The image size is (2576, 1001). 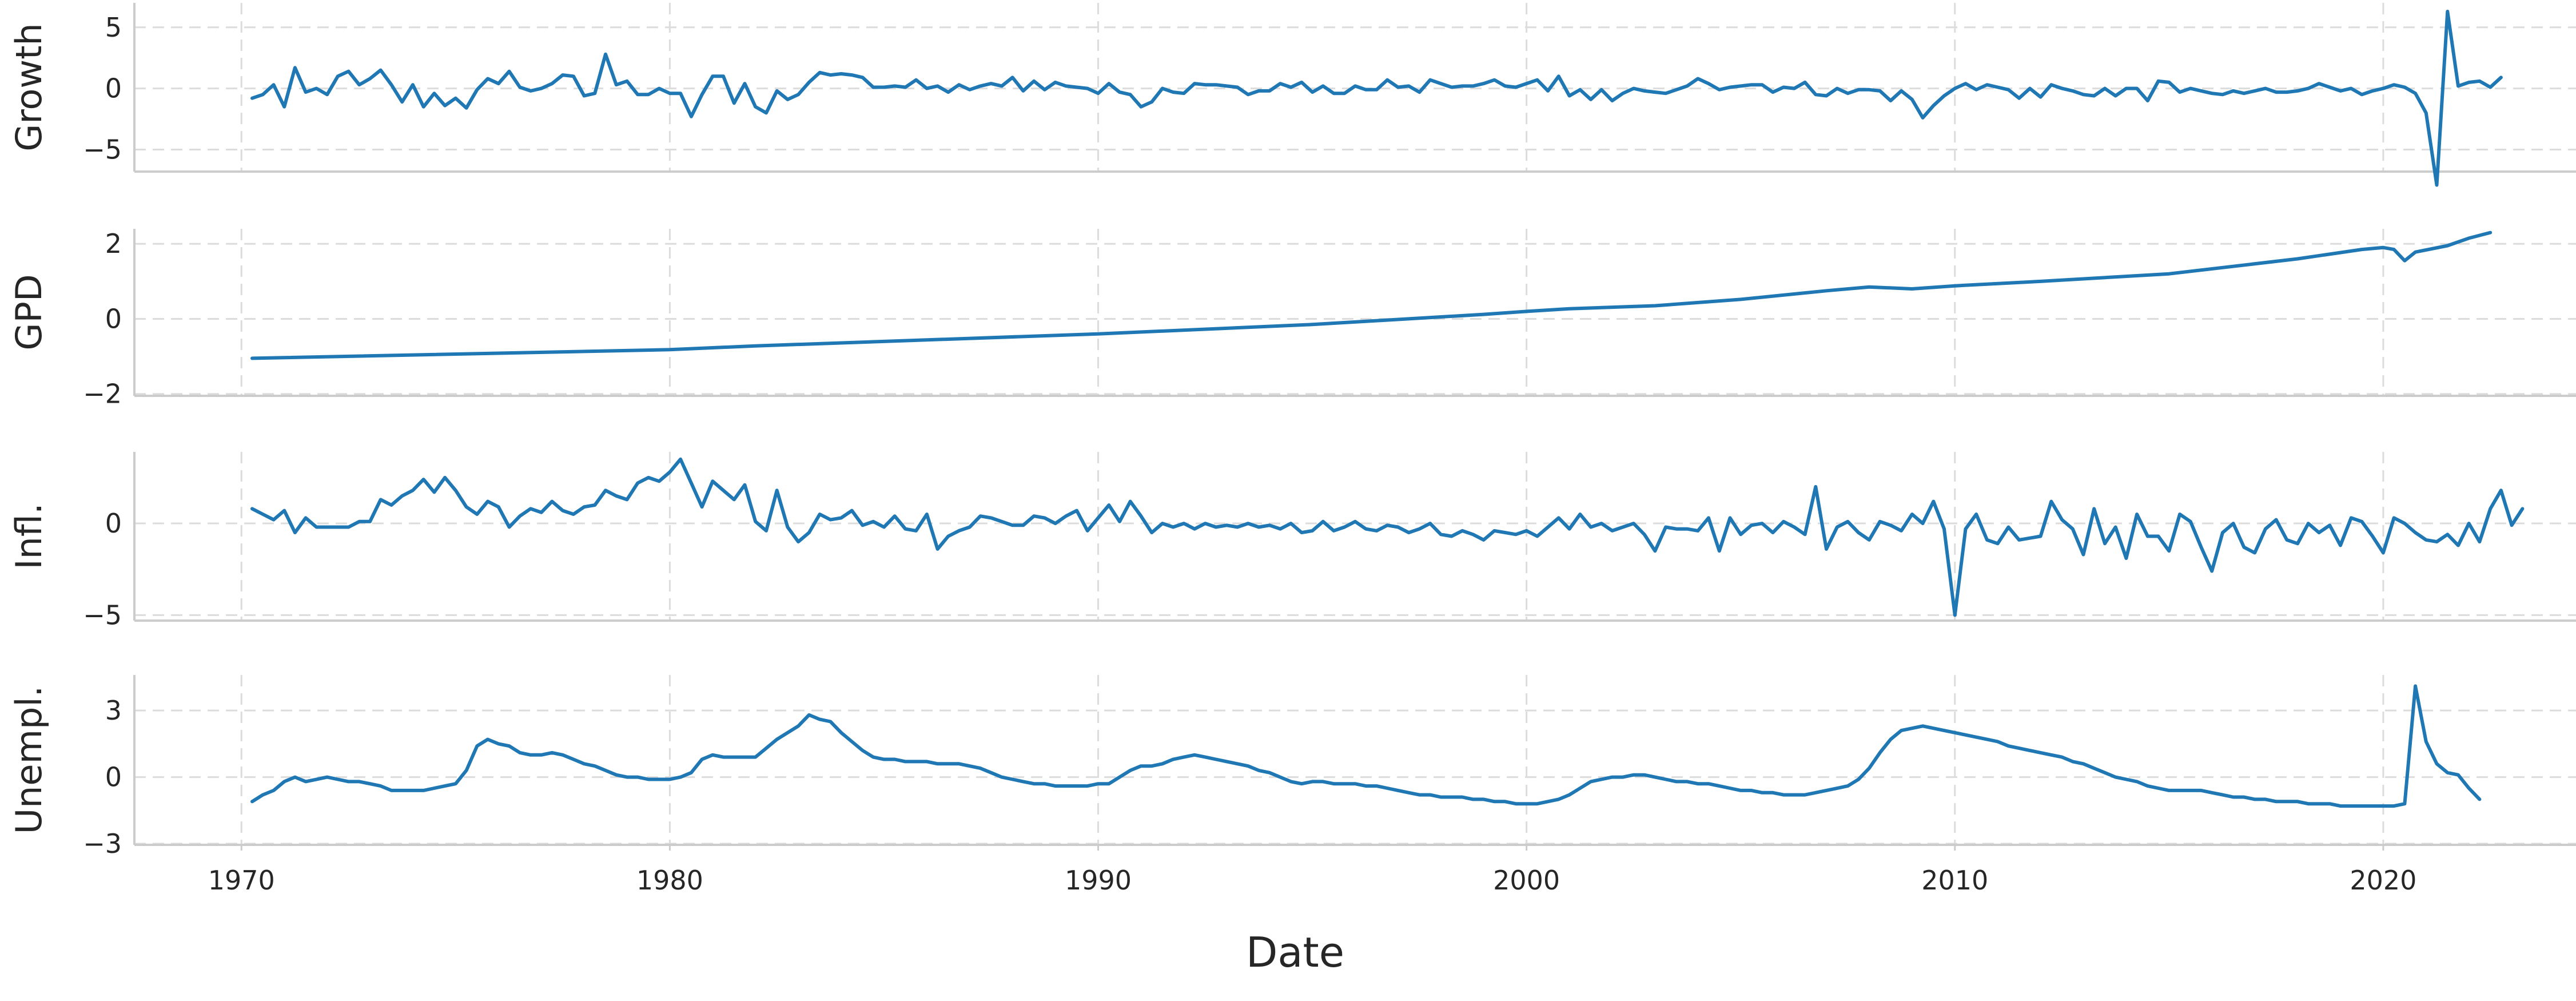 I want to click on x-axis-title: Date, so click(x=1295, y=952).